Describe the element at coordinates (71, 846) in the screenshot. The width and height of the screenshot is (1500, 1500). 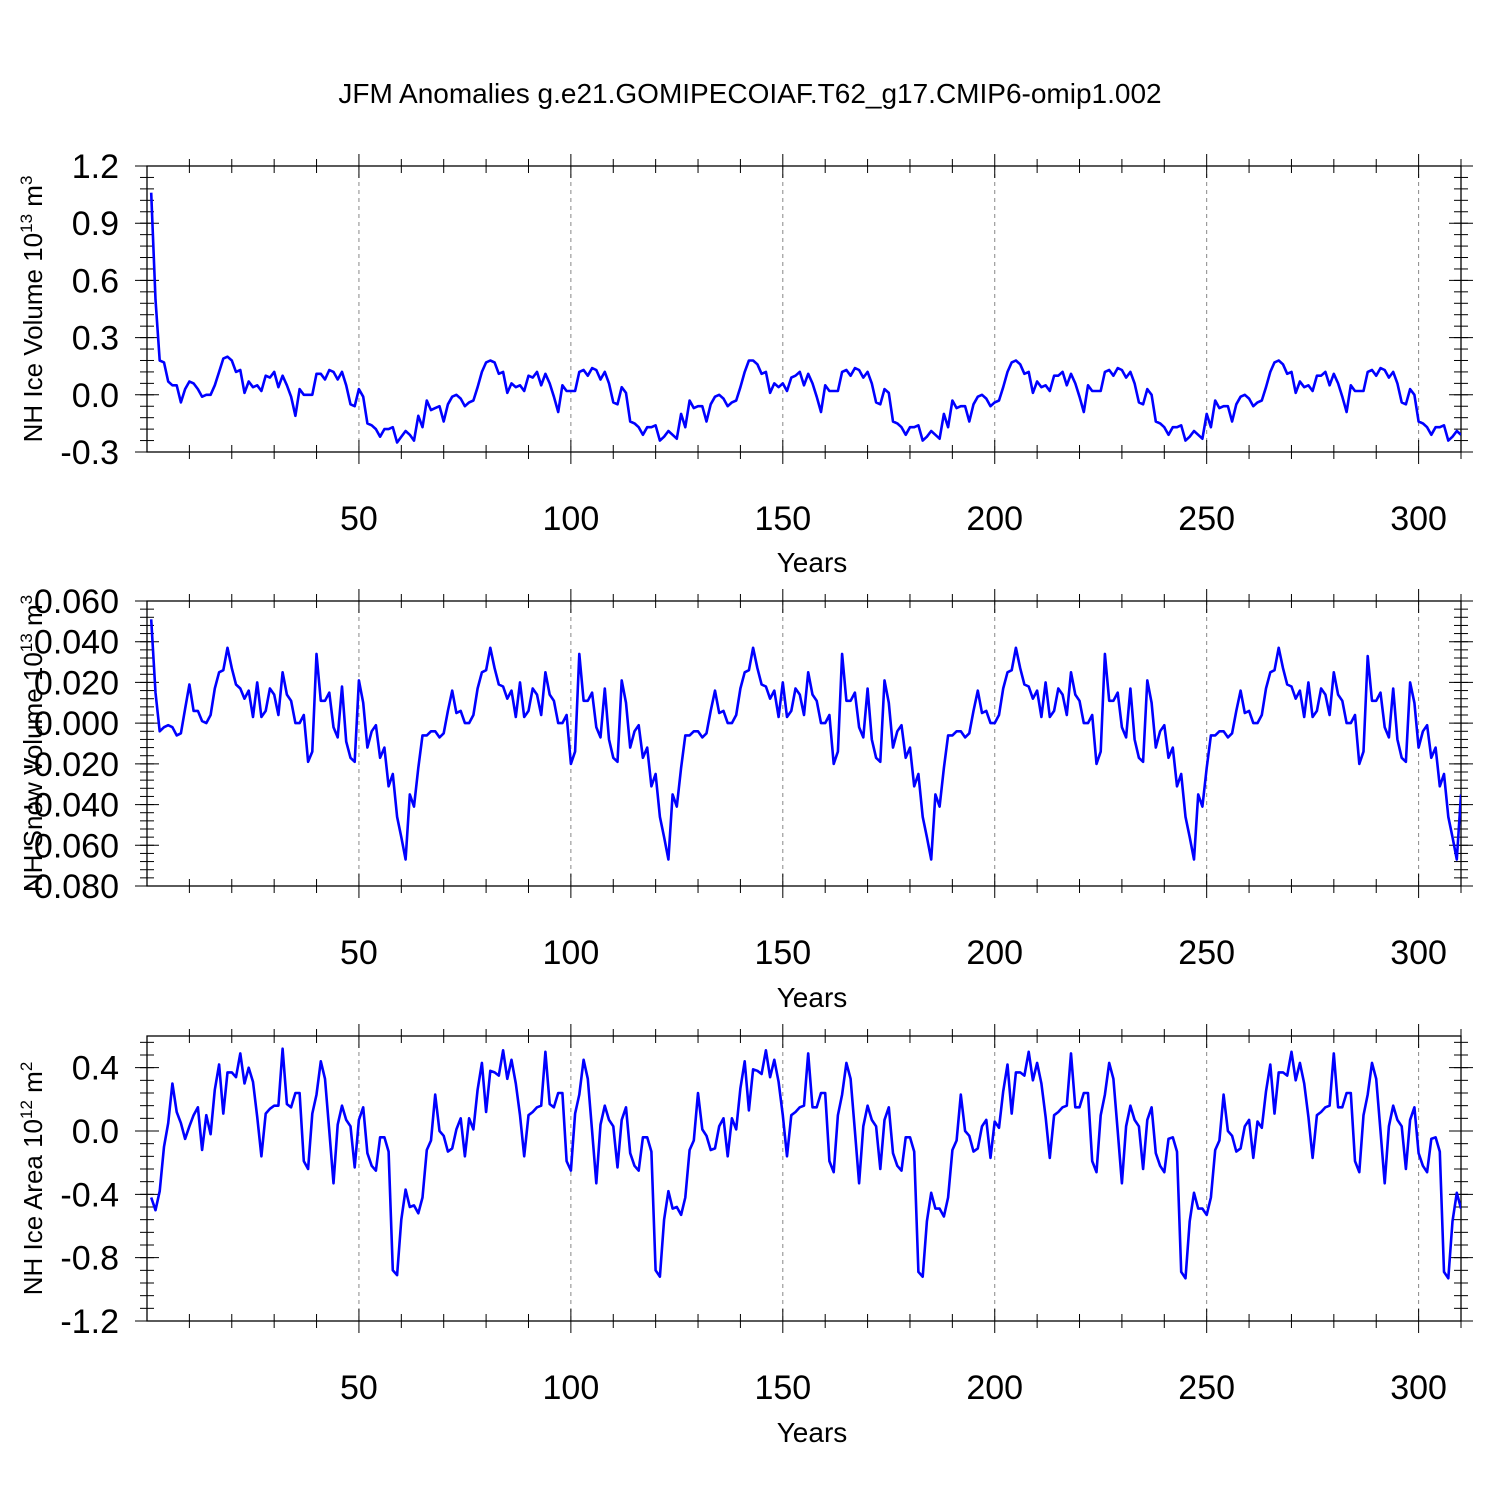
I see `y-tick-label: -0.060` at that location.